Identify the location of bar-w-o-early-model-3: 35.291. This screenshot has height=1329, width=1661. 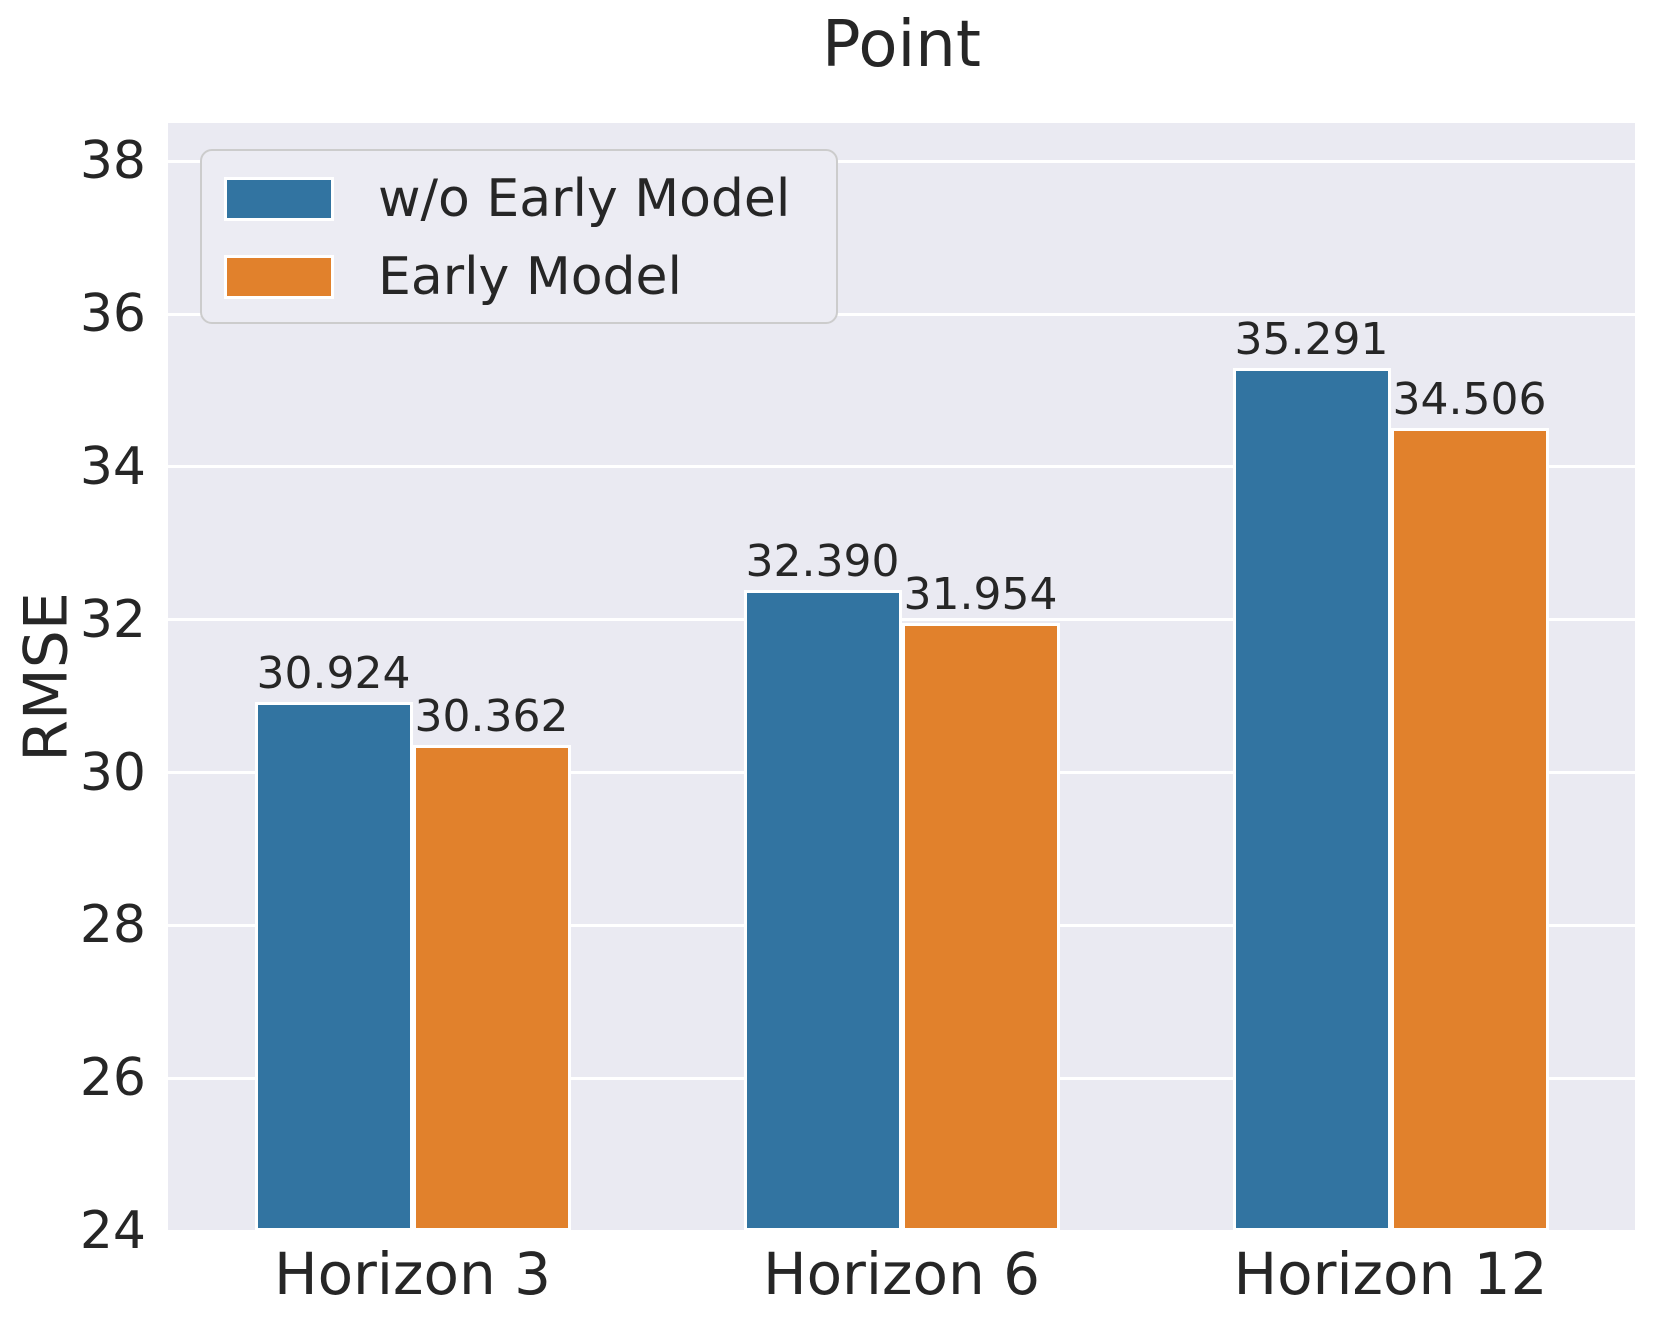
(1311, 774).